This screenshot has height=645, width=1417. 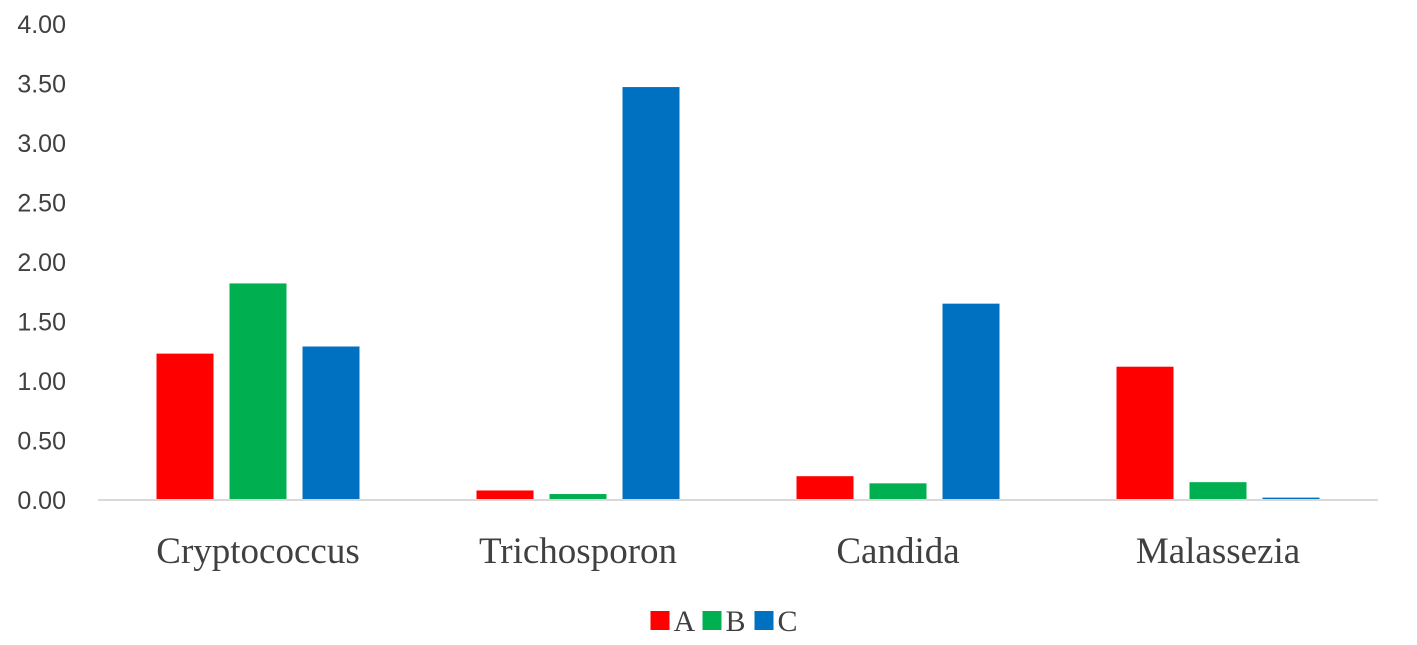 What do you see at coordinates (685, 621) in the screenshot?
I see `legend-label-A: A` at bounding box center [685, 621].